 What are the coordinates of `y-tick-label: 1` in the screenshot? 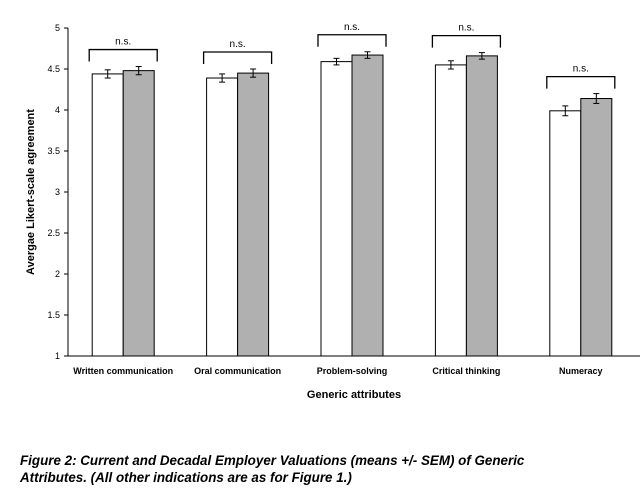 It's located at (57, 356).